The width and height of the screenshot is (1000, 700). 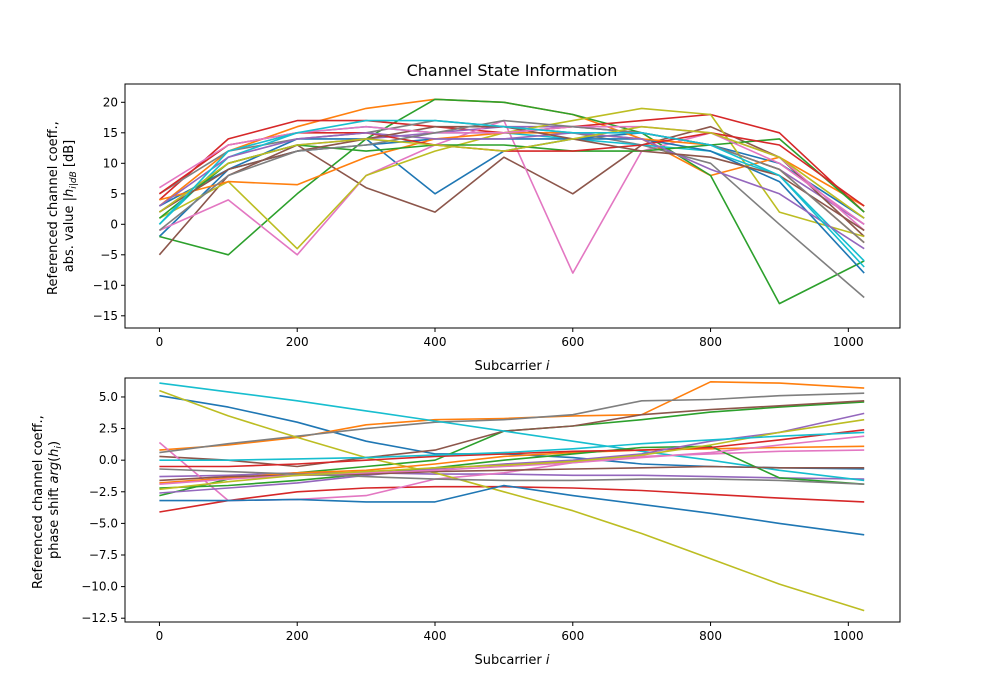 What do you see at coordinates (572, 342) in the screenshot?
I see `magnitude-x-tick-label-3: 600` at bounding box center [572, 342].